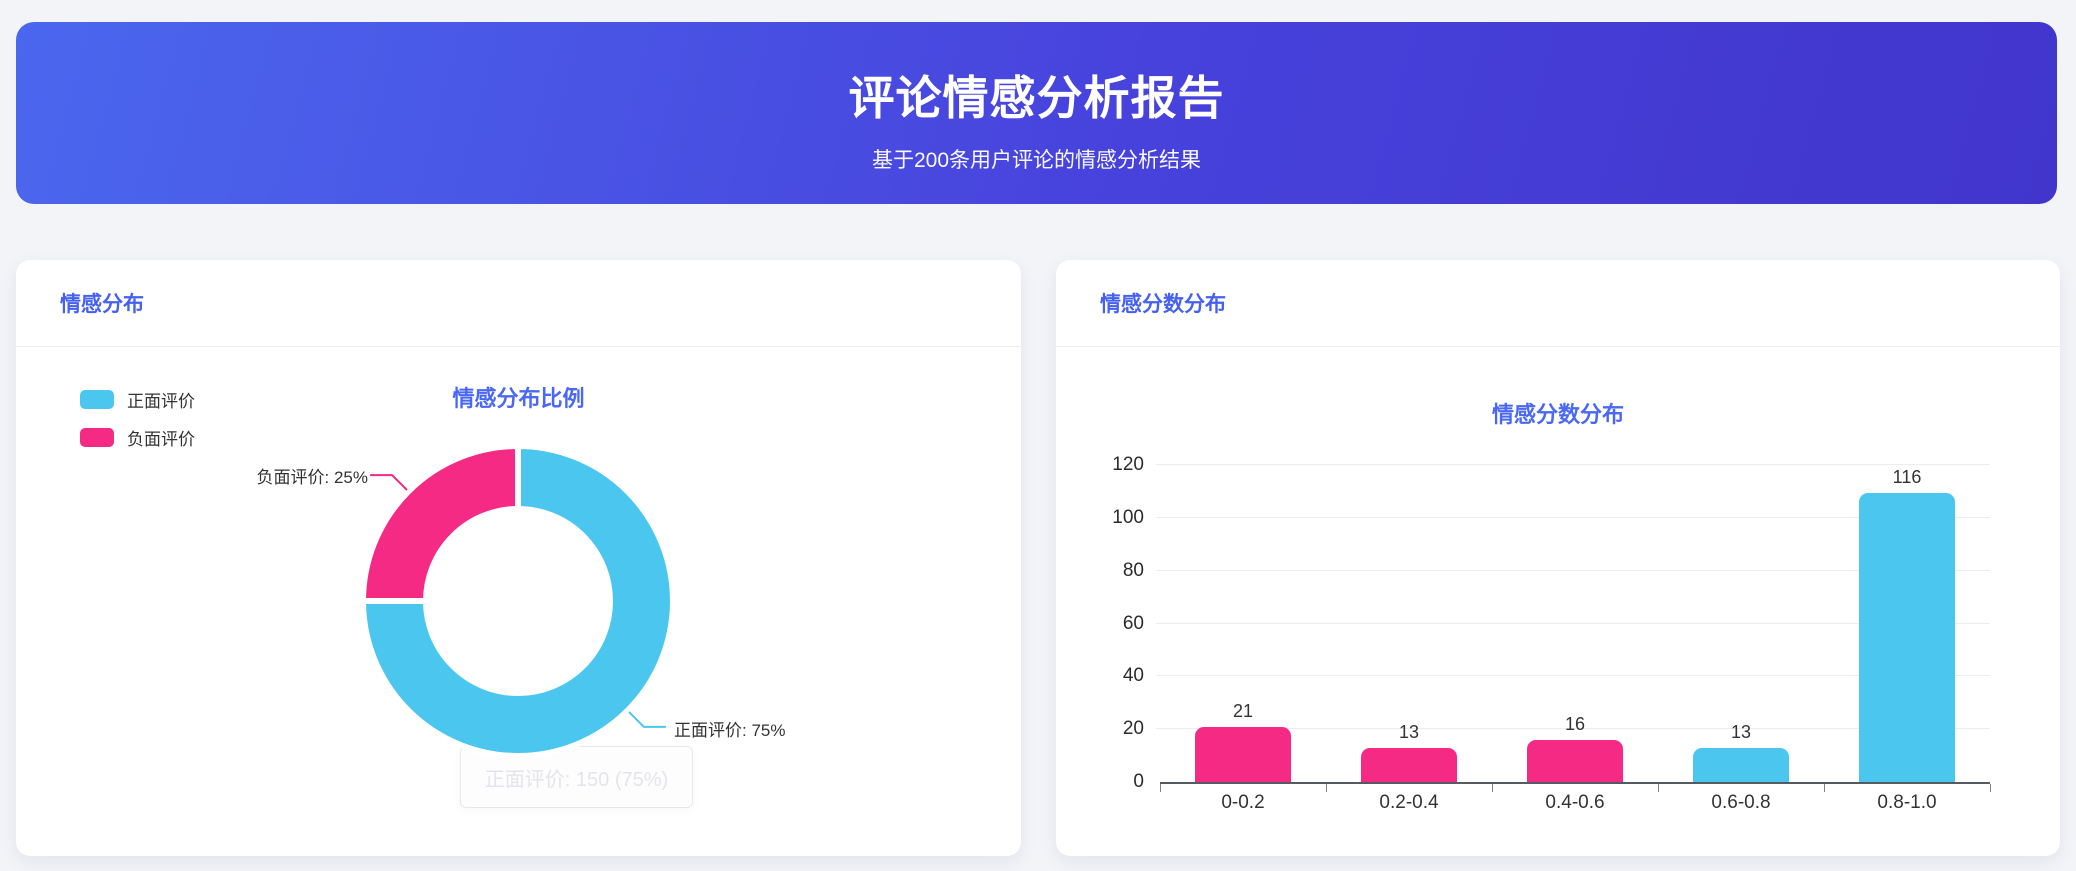  What do you see at coordinates (1133, 729) in the screenshot?
I see `y-axis-tick-label: 20` at bounding box center [1133, 729].